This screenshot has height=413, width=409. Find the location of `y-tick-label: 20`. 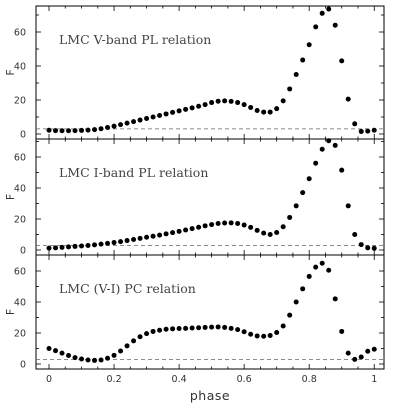

y-tick-label: 20 is located at coordinates (20, 220).